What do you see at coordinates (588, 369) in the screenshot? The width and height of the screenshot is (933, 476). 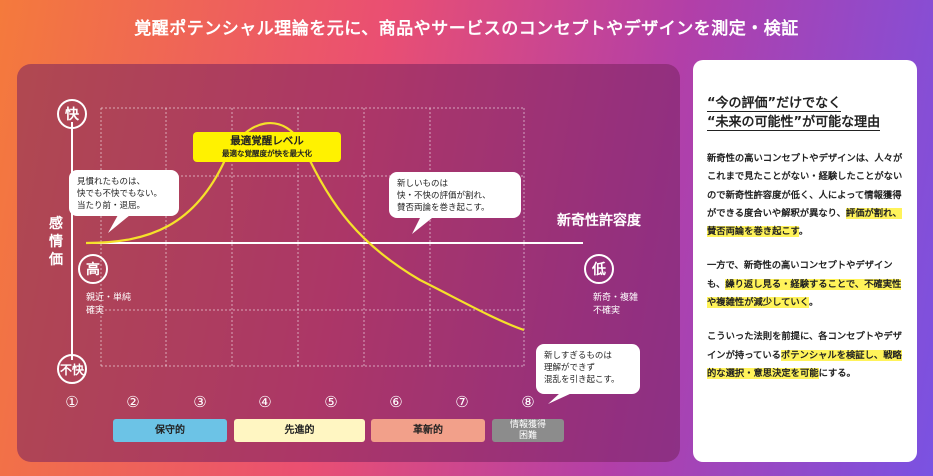 I see `bubble-too-new: 新しすぎるものは 理解ができず 混乱を引き起こす。` at bounding box center [588, 369].